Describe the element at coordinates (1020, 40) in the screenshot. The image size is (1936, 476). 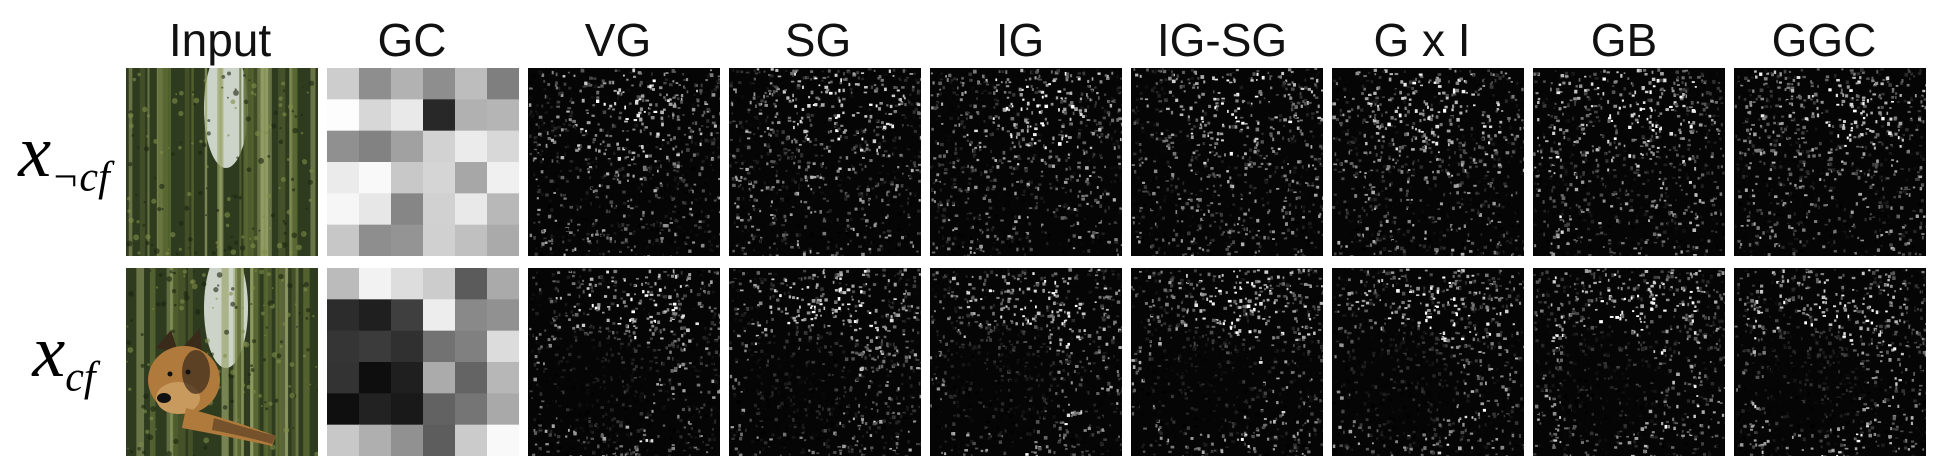
I see `column-header-ig: IG` at that location.